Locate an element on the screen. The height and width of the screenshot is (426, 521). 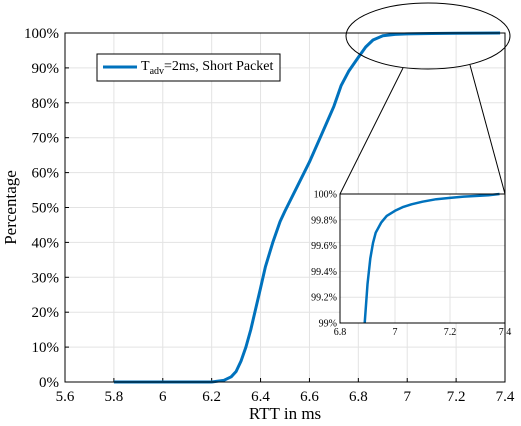
y-tick-label: 10% is located at coordinates (46, 348).